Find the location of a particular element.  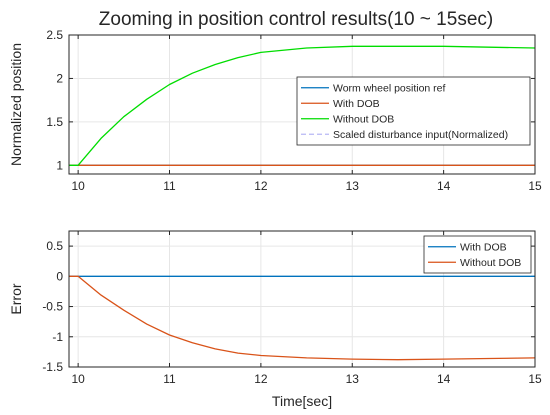

top-legend-label-0: Worm wheel position ref is located at coordinates (389, 88).